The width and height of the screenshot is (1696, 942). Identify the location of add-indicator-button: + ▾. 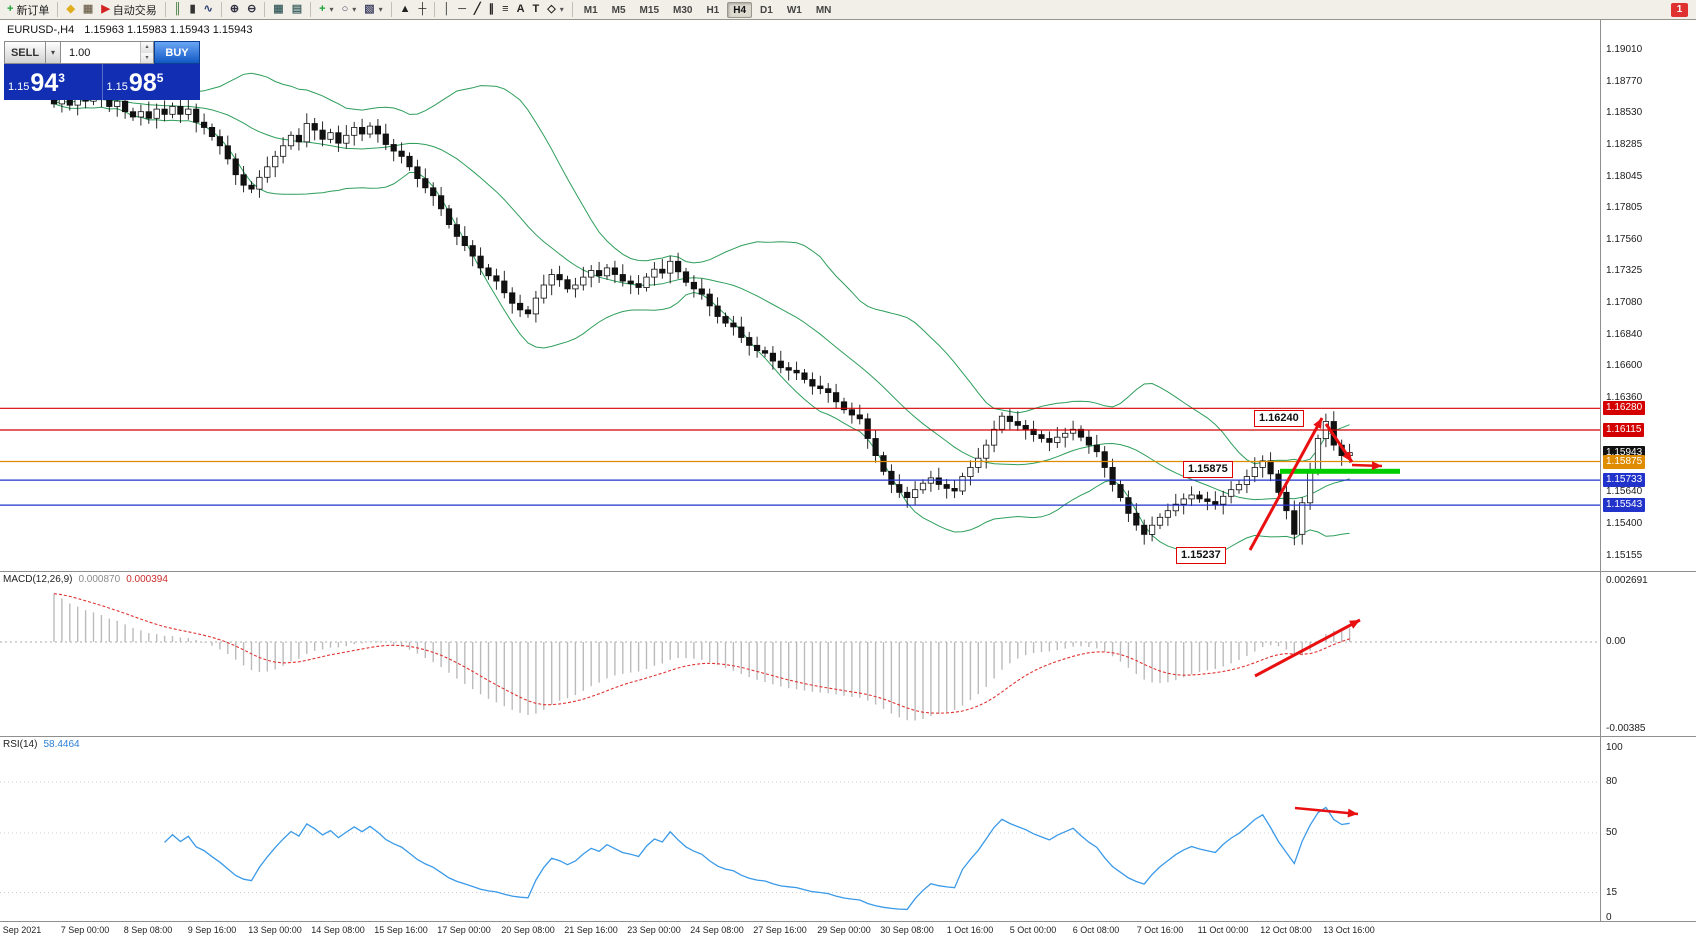
(326, 10).